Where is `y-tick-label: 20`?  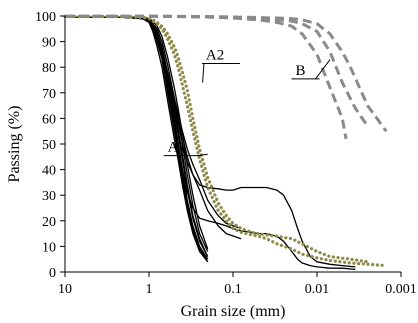
y-tick-label: 20 is located at coordinates (49, 222).